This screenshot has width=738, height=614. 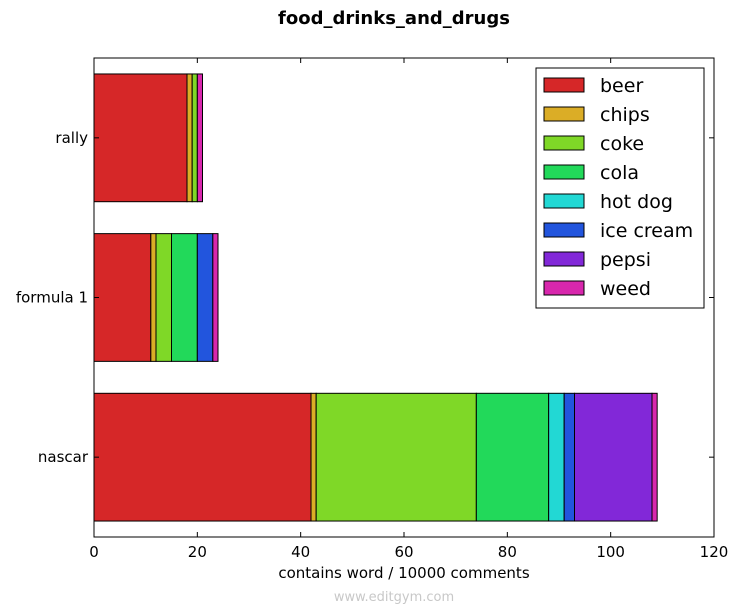 What do you see at coordinates (564, 85) in the screenshot?
I see `legend-swatch-beer` at bounding box center [564, 85].